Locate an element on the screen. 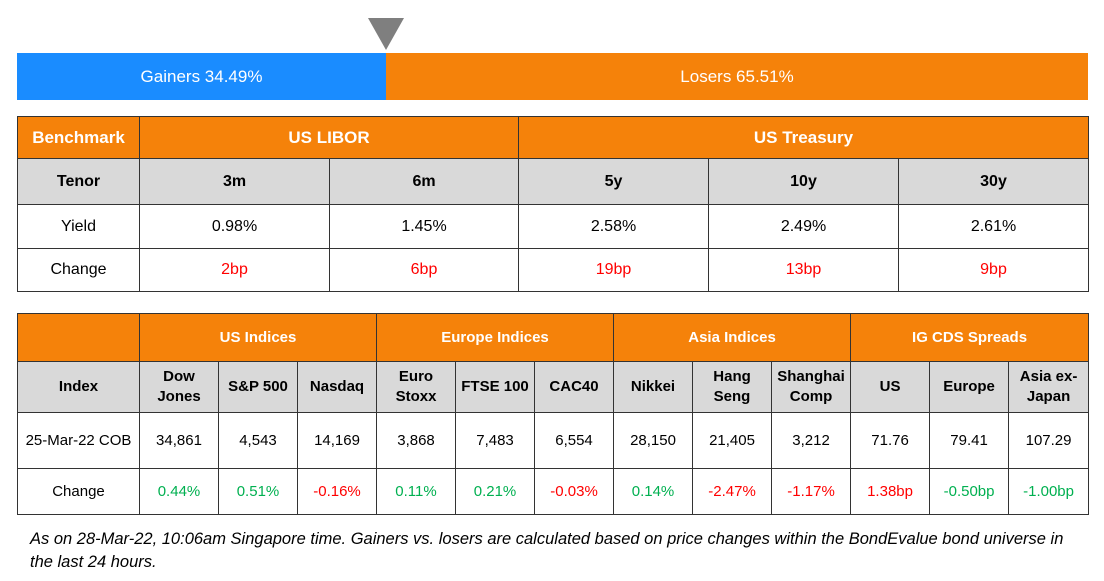  table-cell: -0.03% is located at coordinates (574, 491).